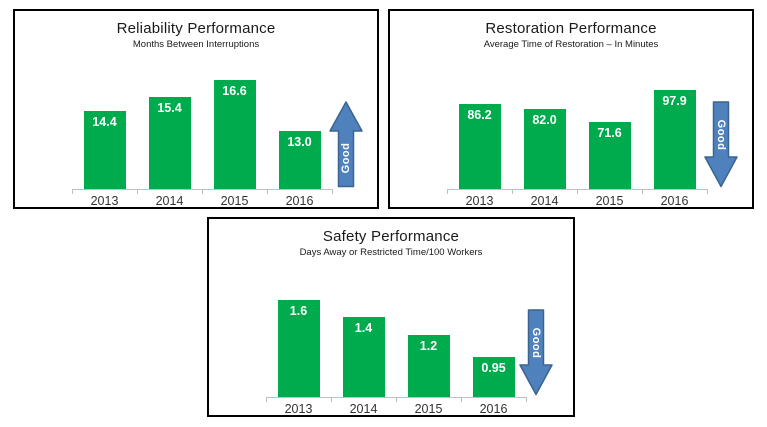 Image resolution: width=767 pixels, height=427 pixels. I want to click on bar-2016: 13.0, so click(299, 160).